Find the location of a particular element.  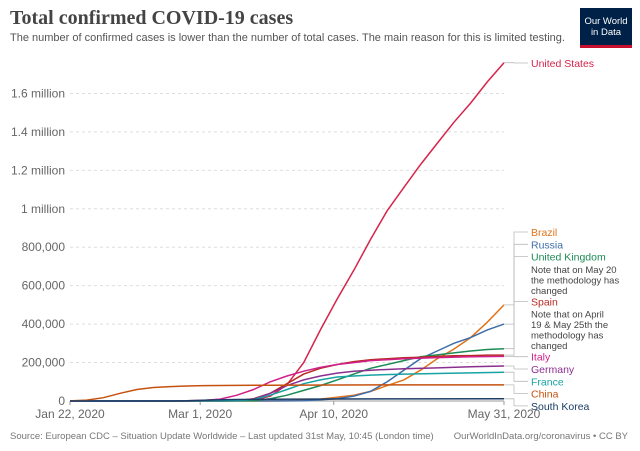

y-tick-label: 800,000 is located at coordinates (44, 247).